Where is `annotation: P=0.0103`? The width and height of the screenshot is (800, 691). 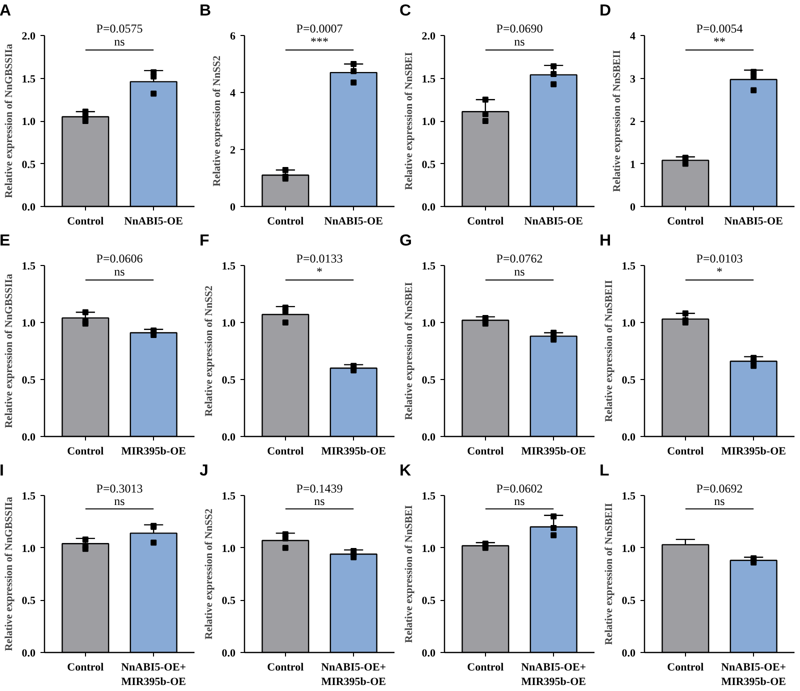
annotation: P=0.0103 is located at coordinates (719, 259).